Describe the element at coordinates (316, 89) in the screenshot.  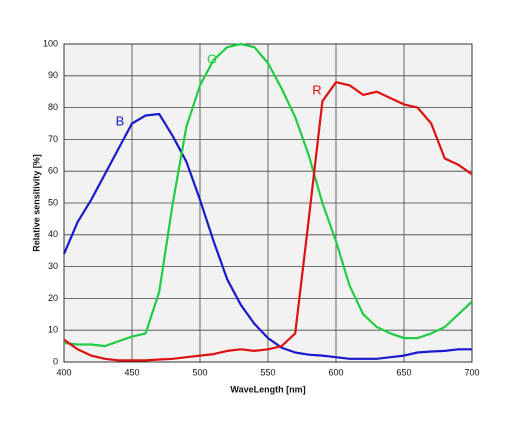
I see `series-label: R` at that location.